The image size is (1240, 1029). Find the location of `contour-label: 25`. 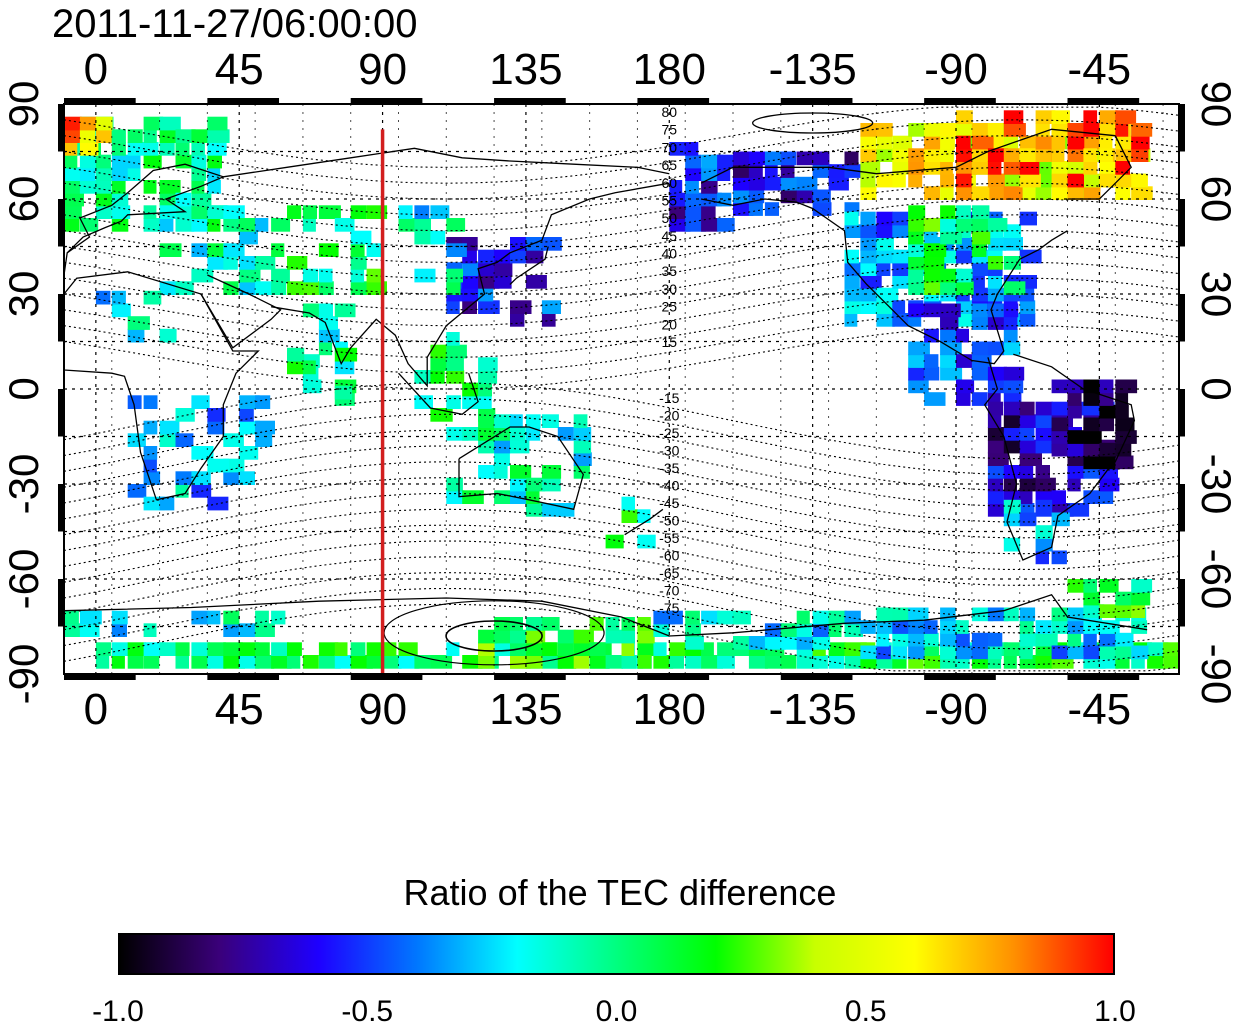

contour-label: 25 is located at coordinates (669, 307).